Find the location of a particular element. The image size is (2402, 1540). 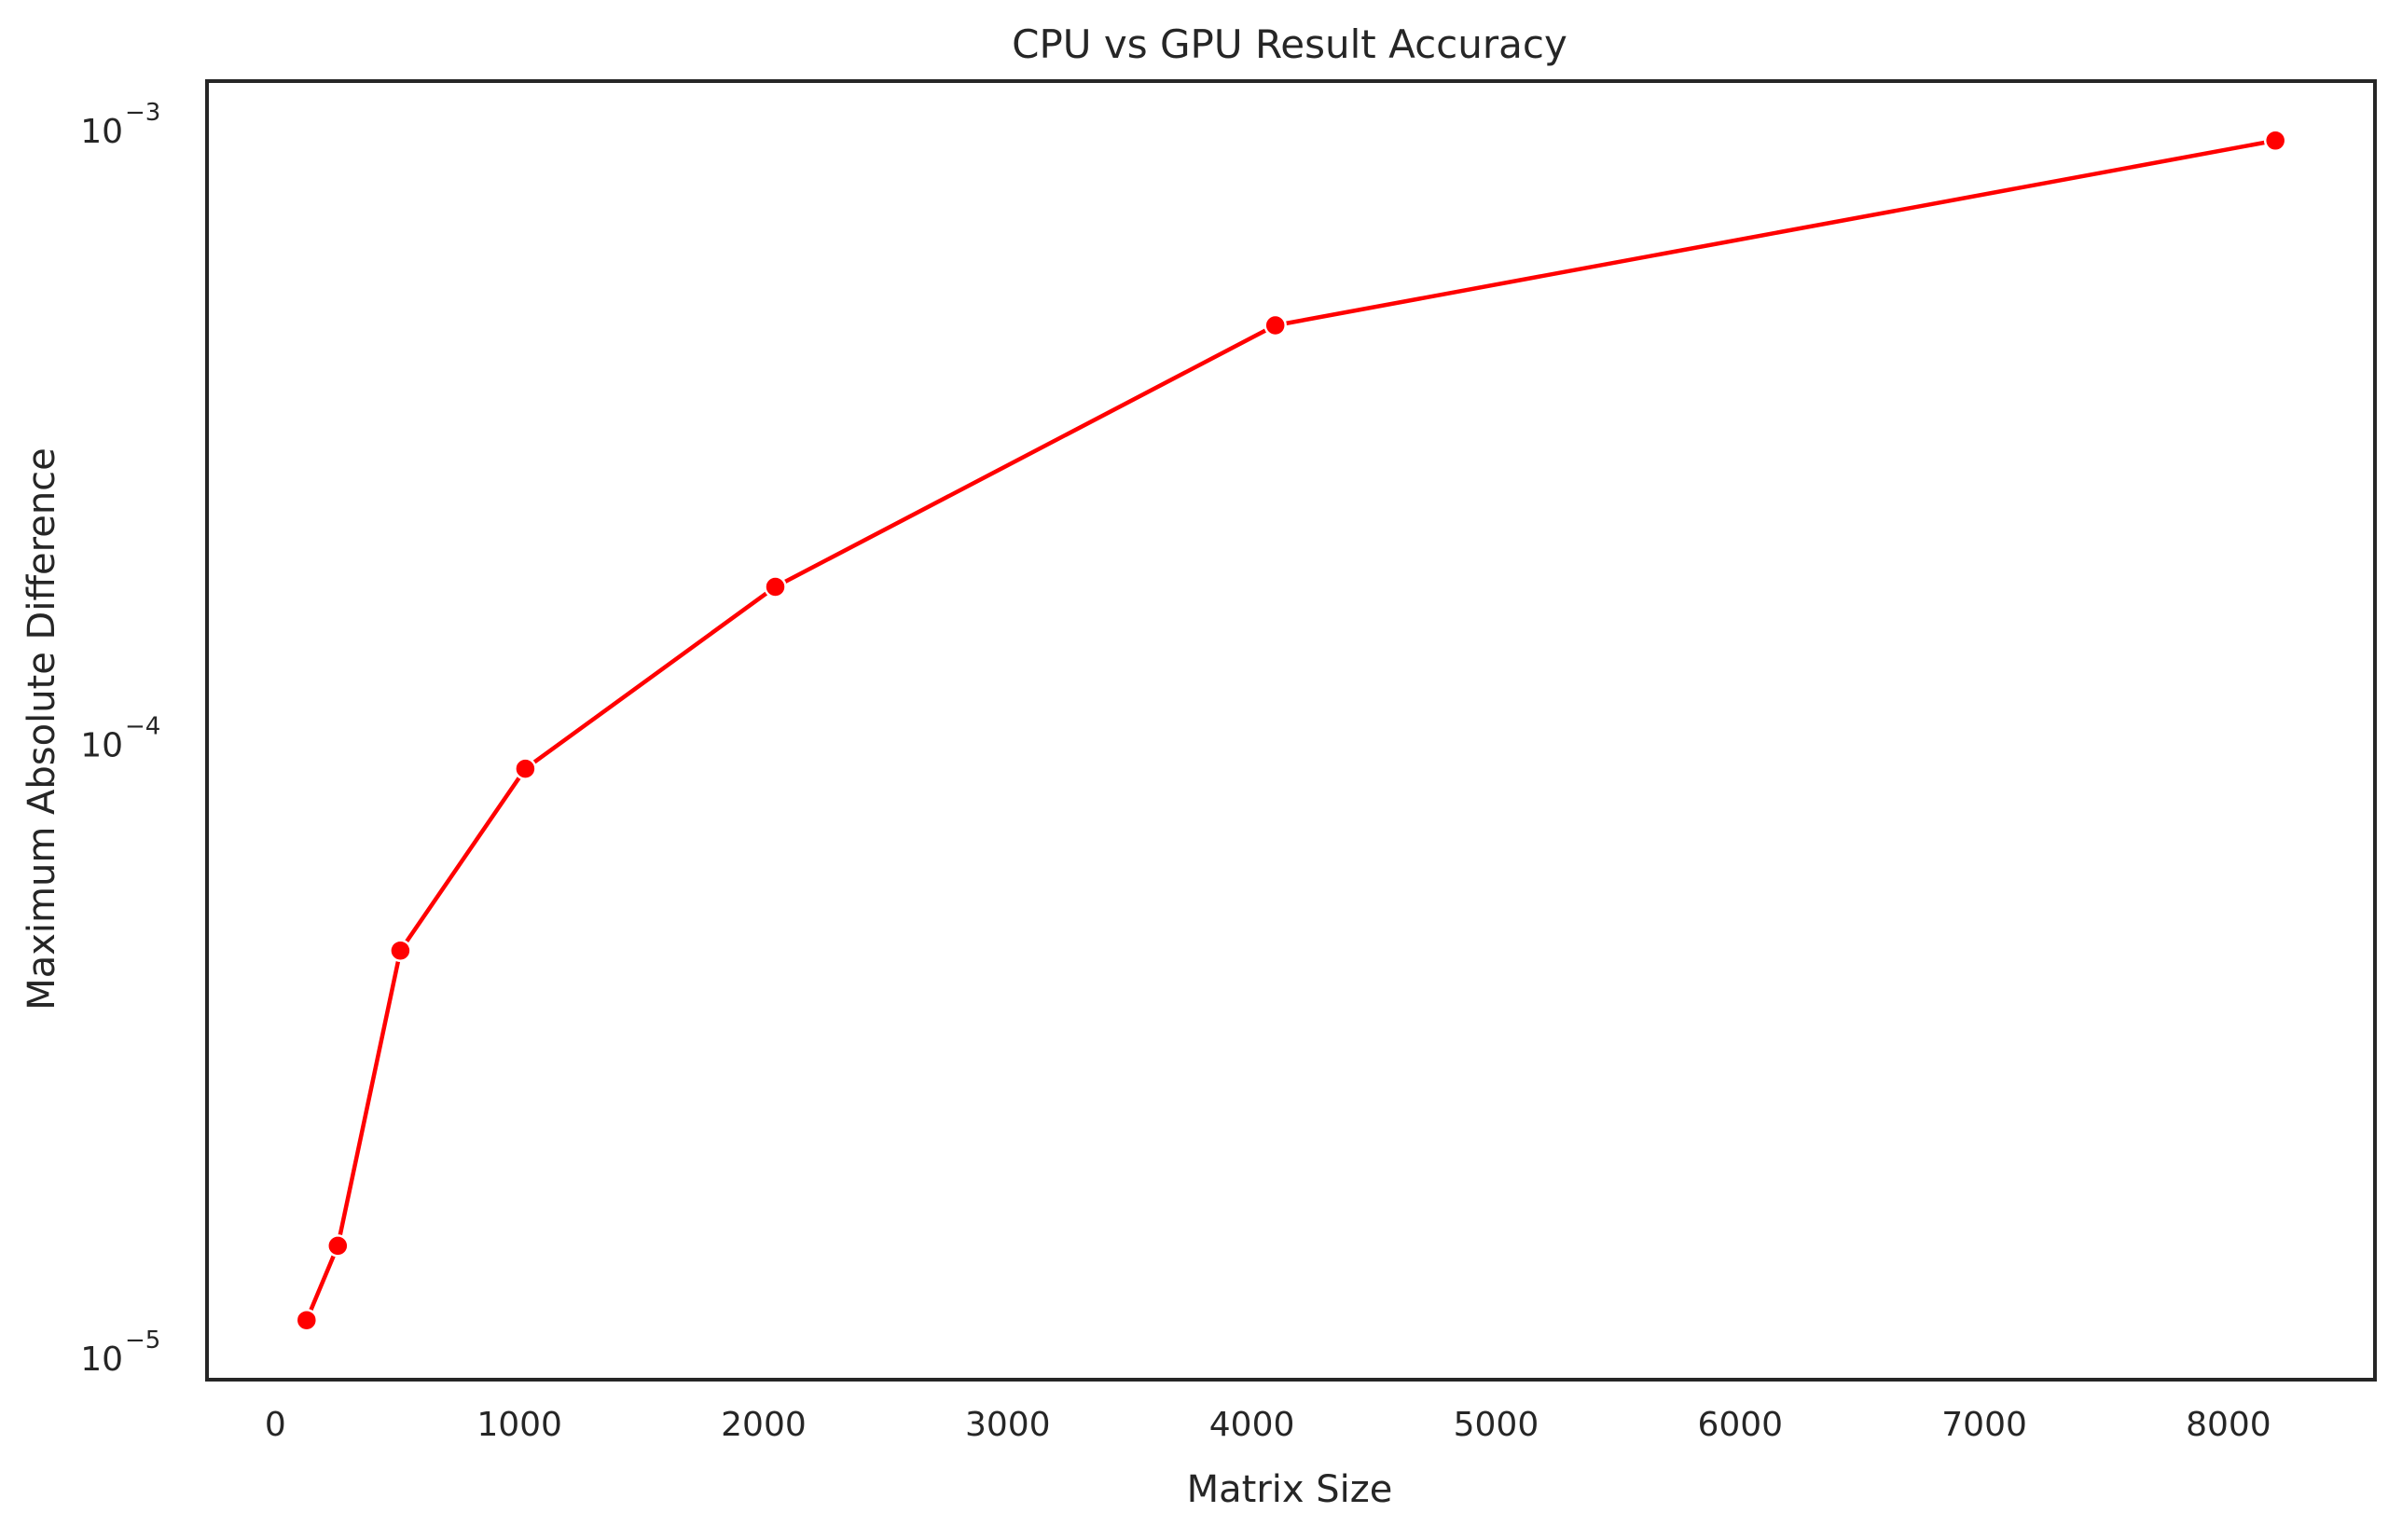

y-tick-label: 10 −5 is located at coordinates (120, 1353).